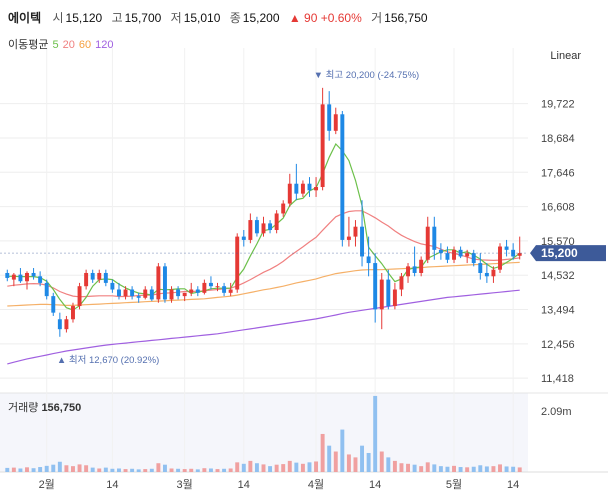 The image size is (608, 501). What do you see at coordinates (104, 45) in the screenshot?
I see `ma-legend-120: 120` at bounding box center [104, 45].